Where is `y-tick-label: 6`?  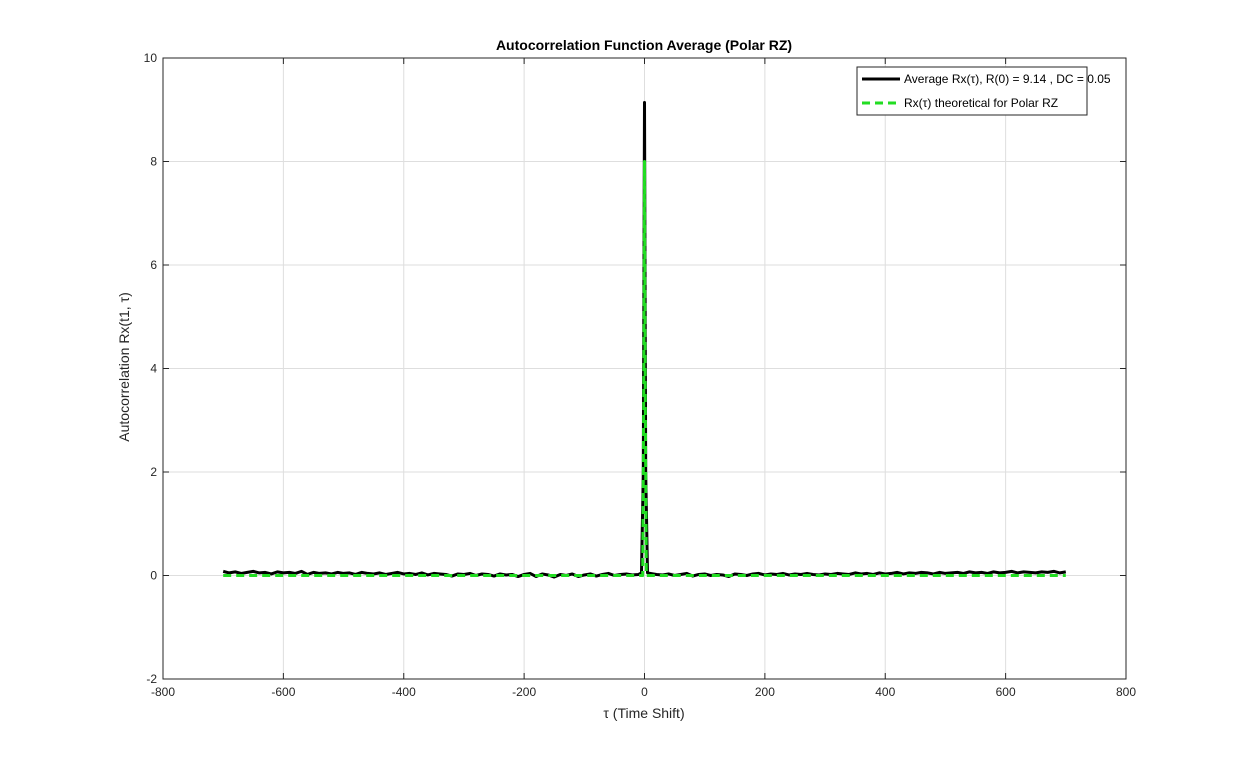 y-tick-label: 6 is located at coordinates (153, 265).